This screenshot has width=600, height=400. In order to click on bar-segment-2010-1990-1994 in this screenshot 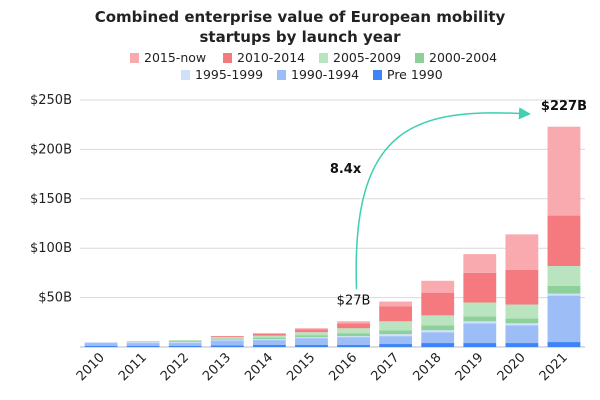, I will do `click(101, 345)`.